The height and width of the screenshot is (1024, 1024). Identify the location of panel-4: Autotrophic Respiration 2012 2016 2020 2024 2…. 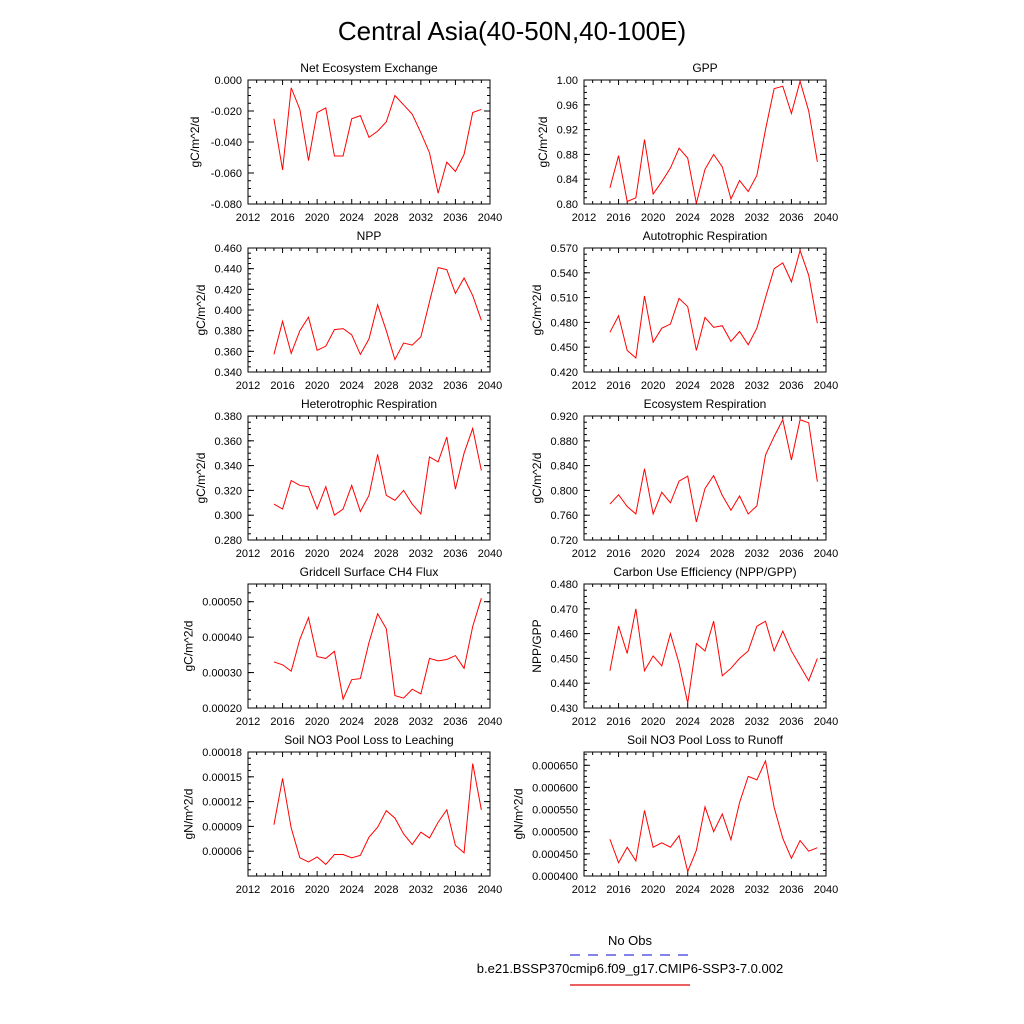
(684, 310).